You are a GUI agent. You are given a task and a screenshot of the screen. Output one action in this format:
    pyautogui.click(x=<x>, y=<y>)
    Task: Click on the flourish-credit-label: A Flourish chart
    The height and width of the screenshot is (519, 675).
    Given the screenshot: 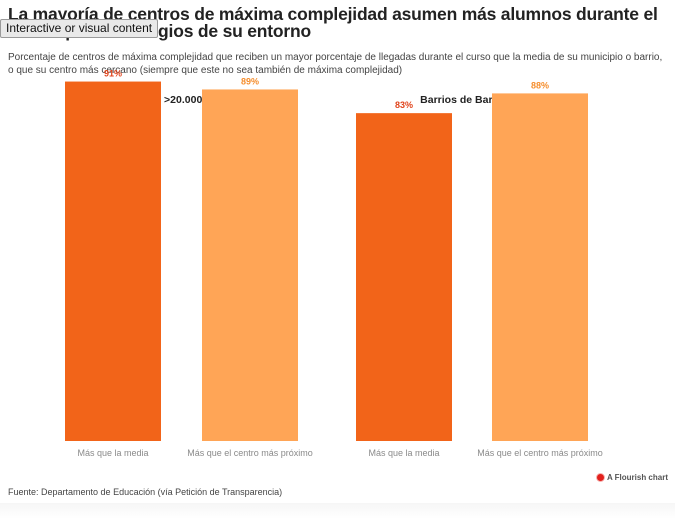 What is the action you would take?
    pyautogui.click(x=637, y=477)
    